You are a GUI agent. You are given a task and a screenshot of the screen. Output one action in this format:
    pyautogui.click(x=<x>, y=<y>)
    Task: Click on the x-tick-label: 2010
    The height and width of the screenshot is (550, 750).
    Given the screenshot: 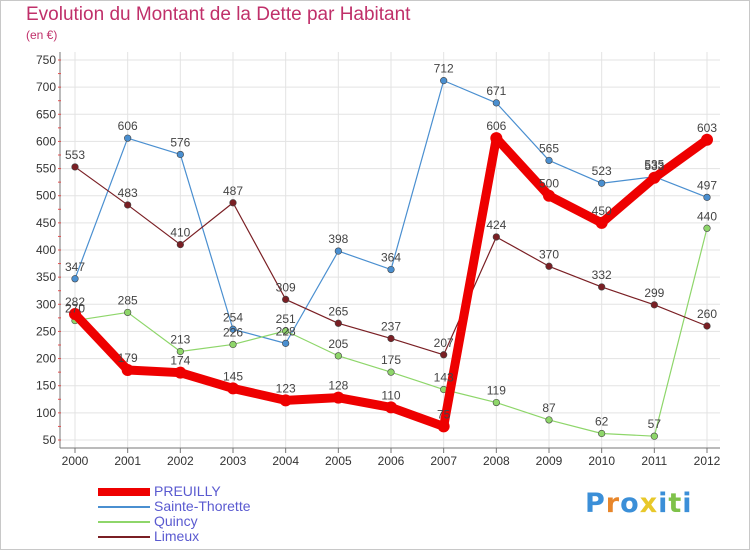 What is the action you would take?
    pyautogui.click(x=601, y=461)
    